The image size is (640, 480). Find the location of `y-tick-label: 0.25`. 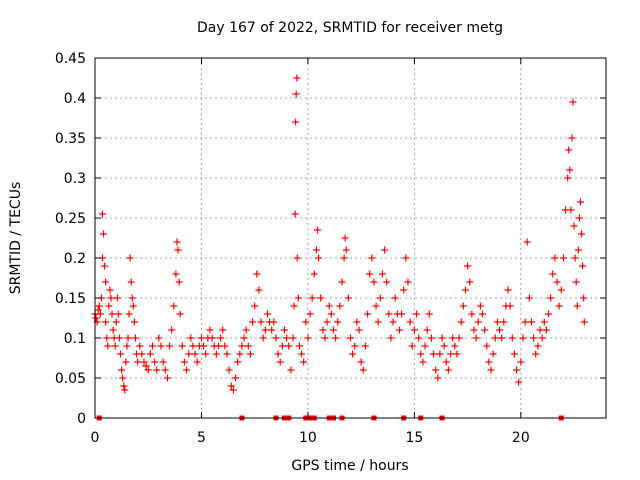

y-tick-label: 0.25 is located at coordinates (70, 219).